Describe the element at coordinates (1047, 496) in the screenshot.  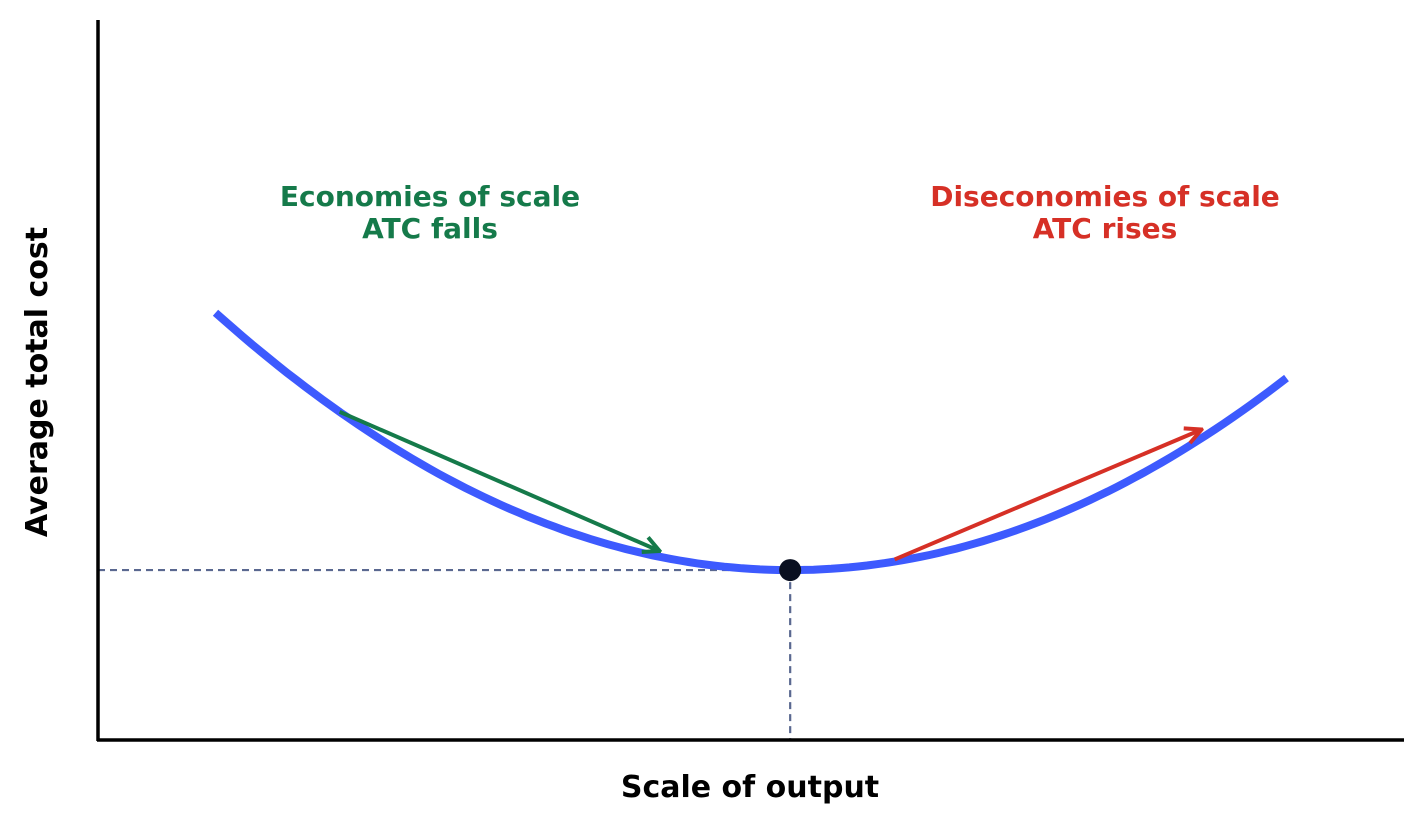
I see `diseconomies-arrow` at that location.